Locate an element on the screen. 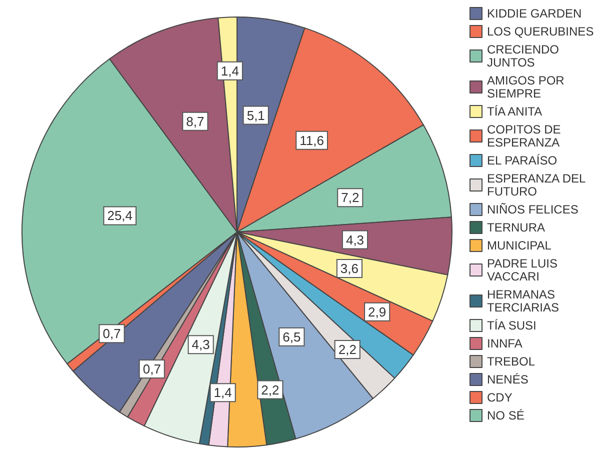 The height and width of the screenshot is (450, 606). data-label: 2,9 is located at coordinates (377, 312).